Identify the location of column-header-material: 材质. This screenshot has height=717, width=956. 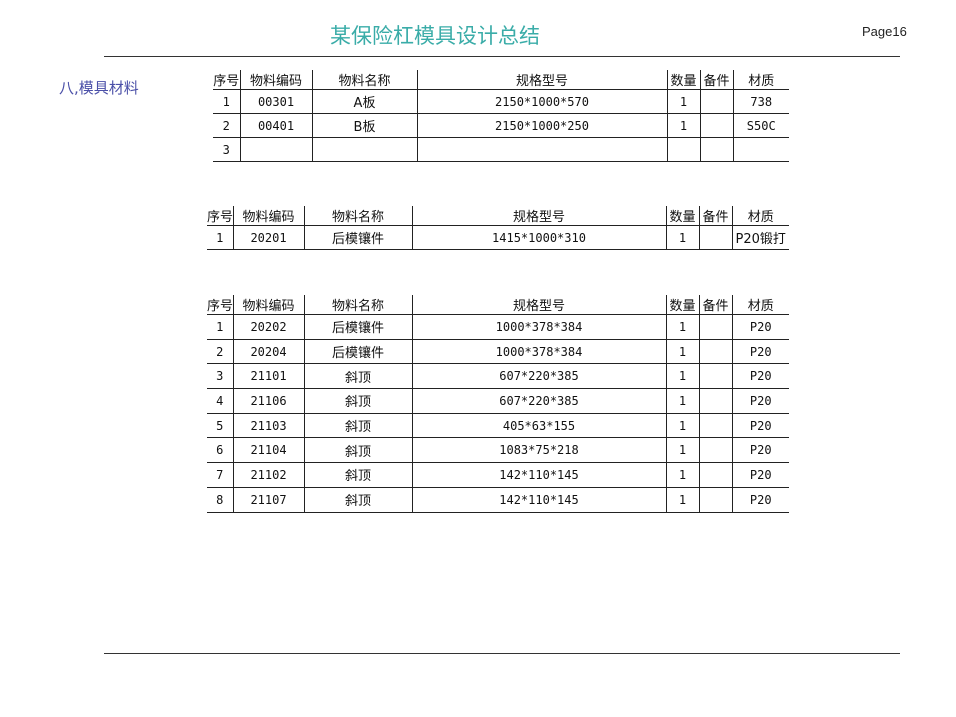
(760, 216).